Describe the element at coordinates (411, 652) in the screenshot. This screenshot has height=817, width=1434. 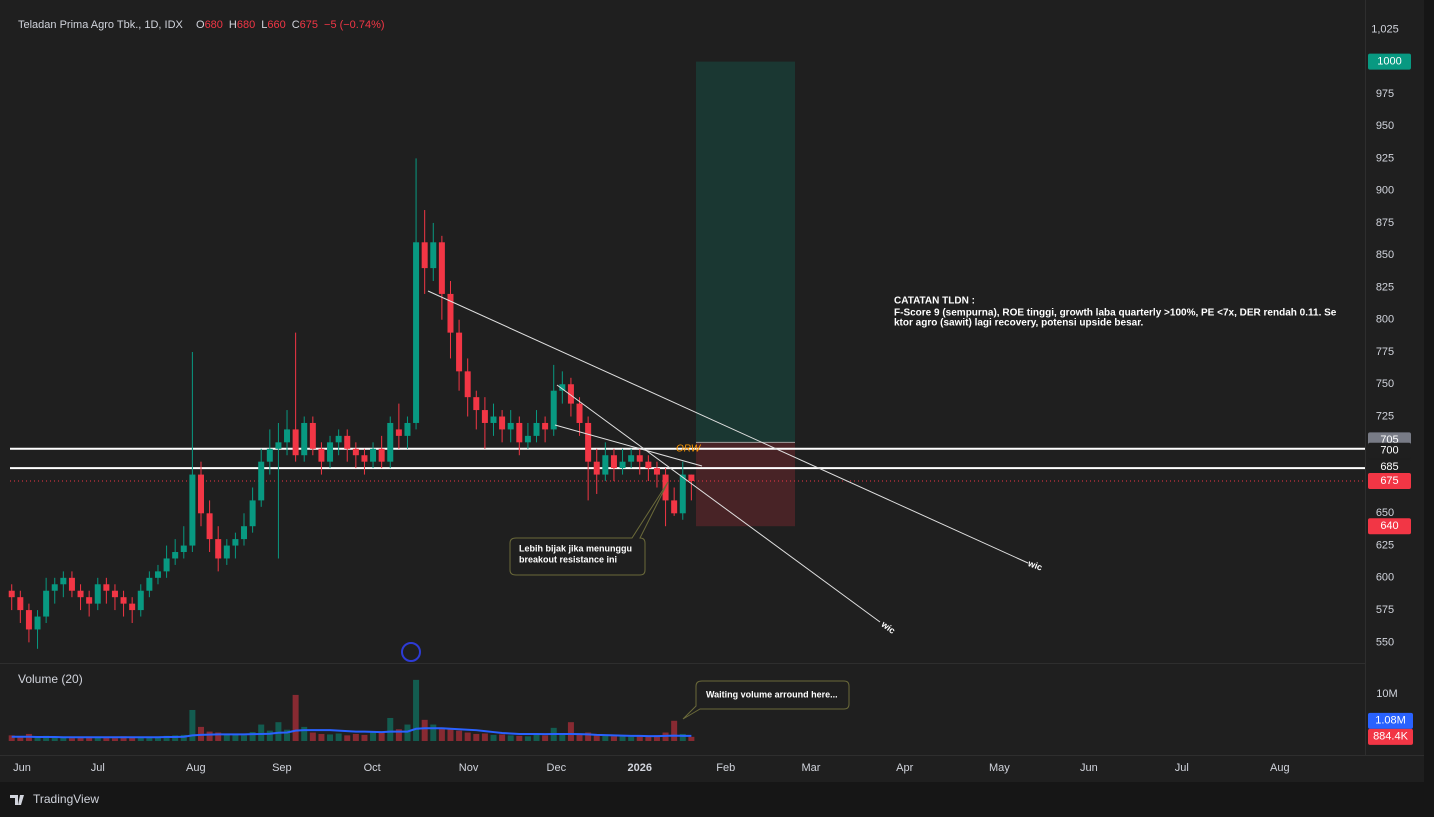
I see `event-icon` at that location.